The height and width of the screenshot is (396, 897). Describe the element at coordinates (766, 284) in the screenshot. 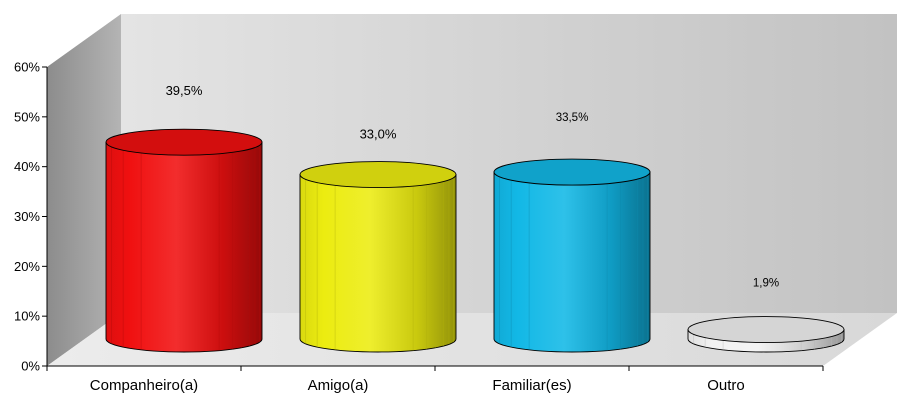

I see `data-label: 1,9%` at that location.